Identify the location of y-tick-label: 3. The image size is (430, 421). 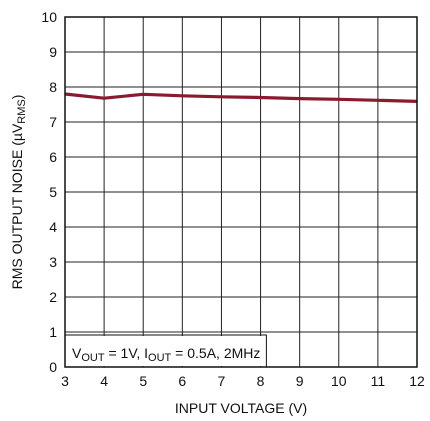
(53, 262).